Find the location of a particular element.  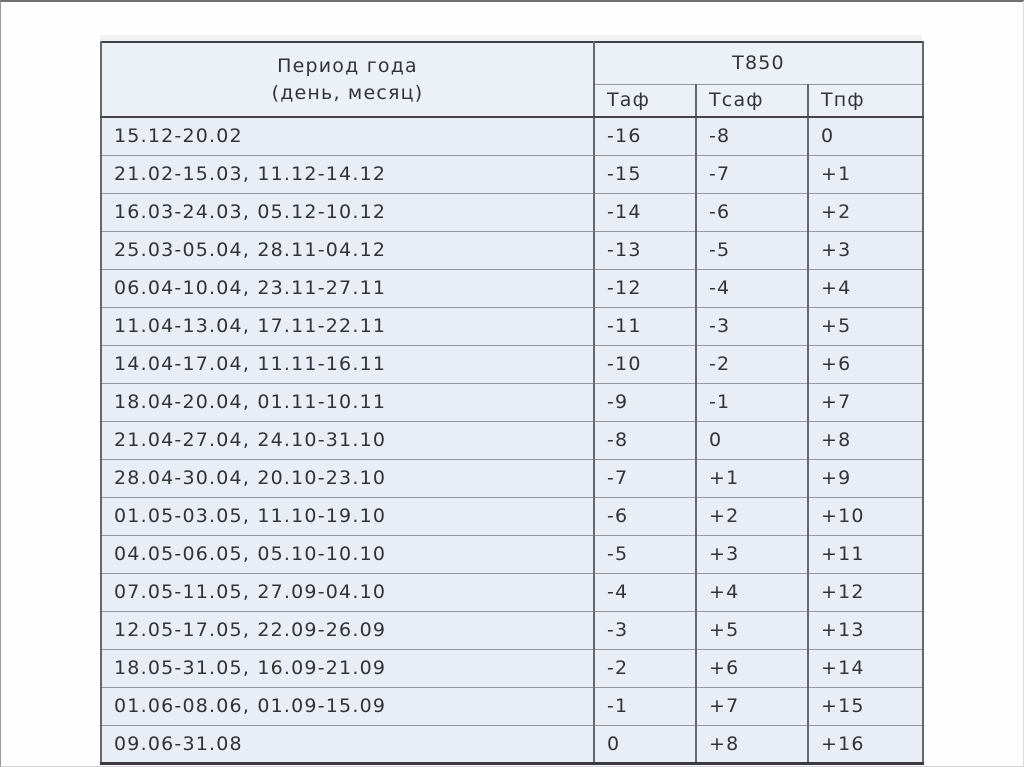

table-row: 01.06-08.06, 01.09-15.09 -1 +7 +15 is located at coordinates (512, 706).